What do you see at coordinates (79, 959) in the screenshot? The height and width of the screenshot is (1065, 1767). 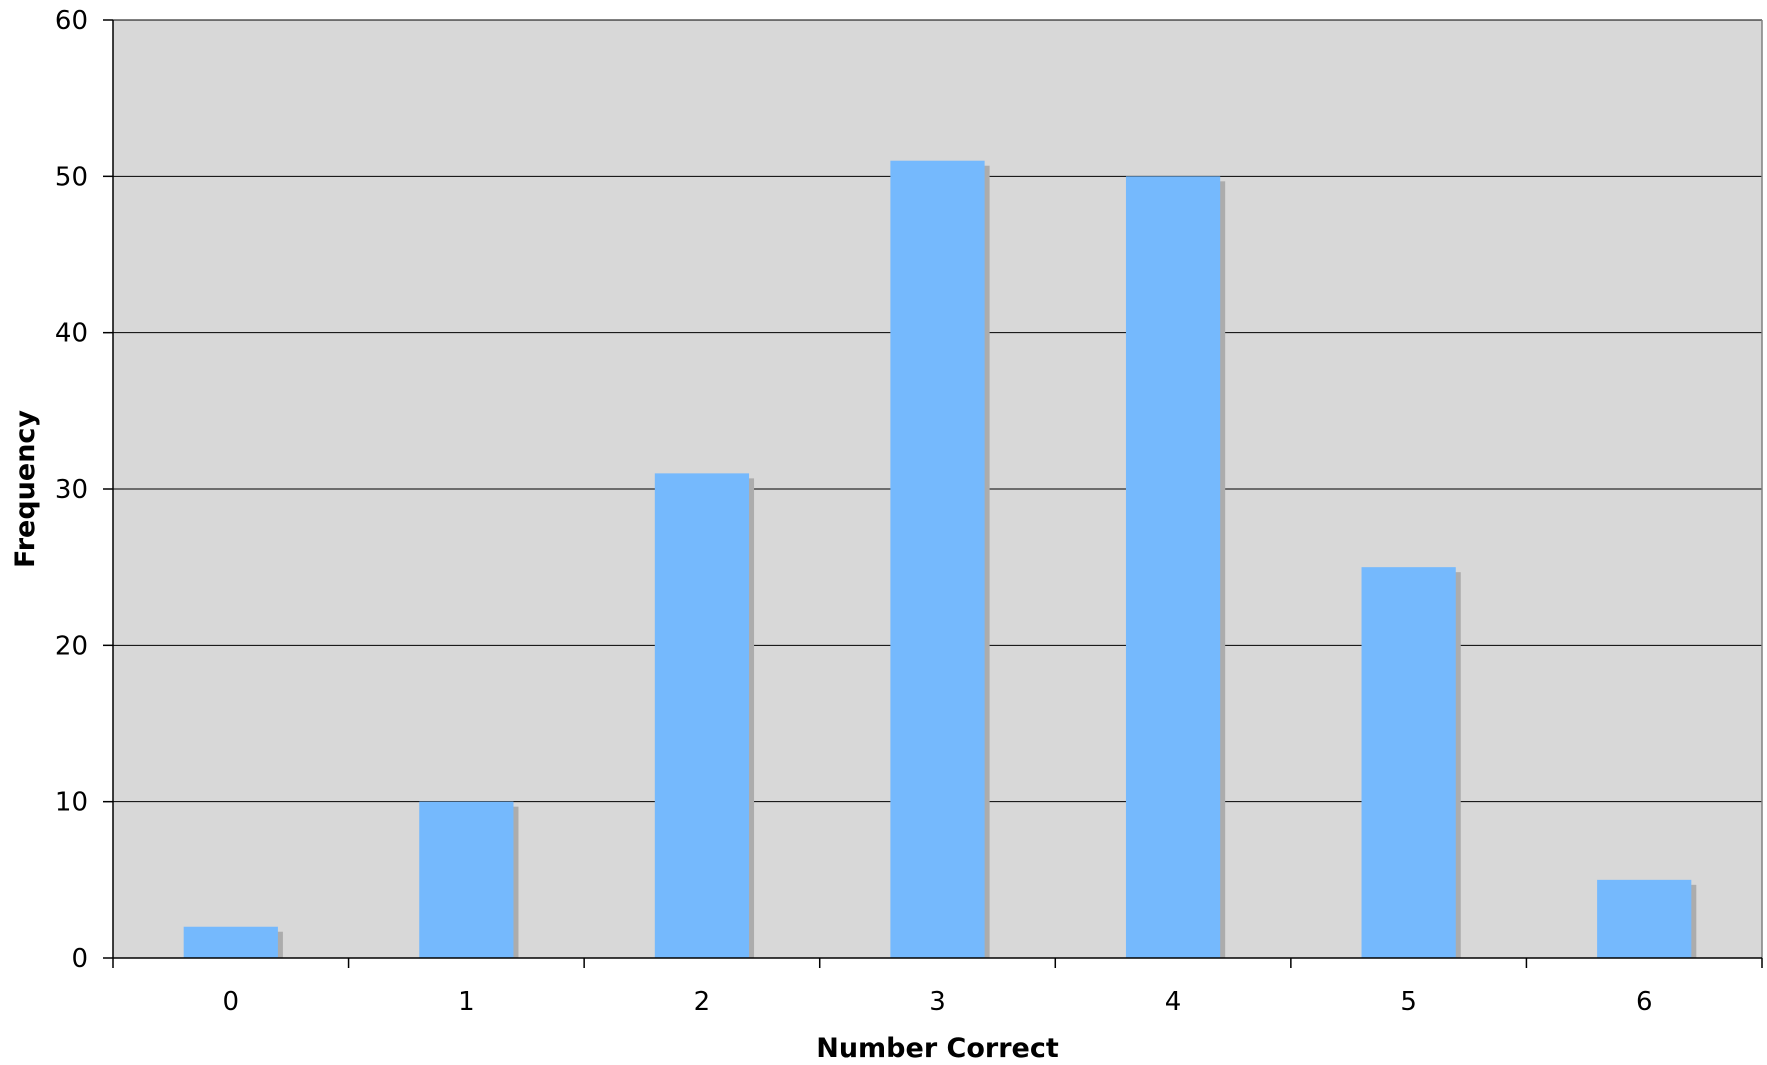 I see `y-tick-label-0: 0` at bounding box center [79, 959].